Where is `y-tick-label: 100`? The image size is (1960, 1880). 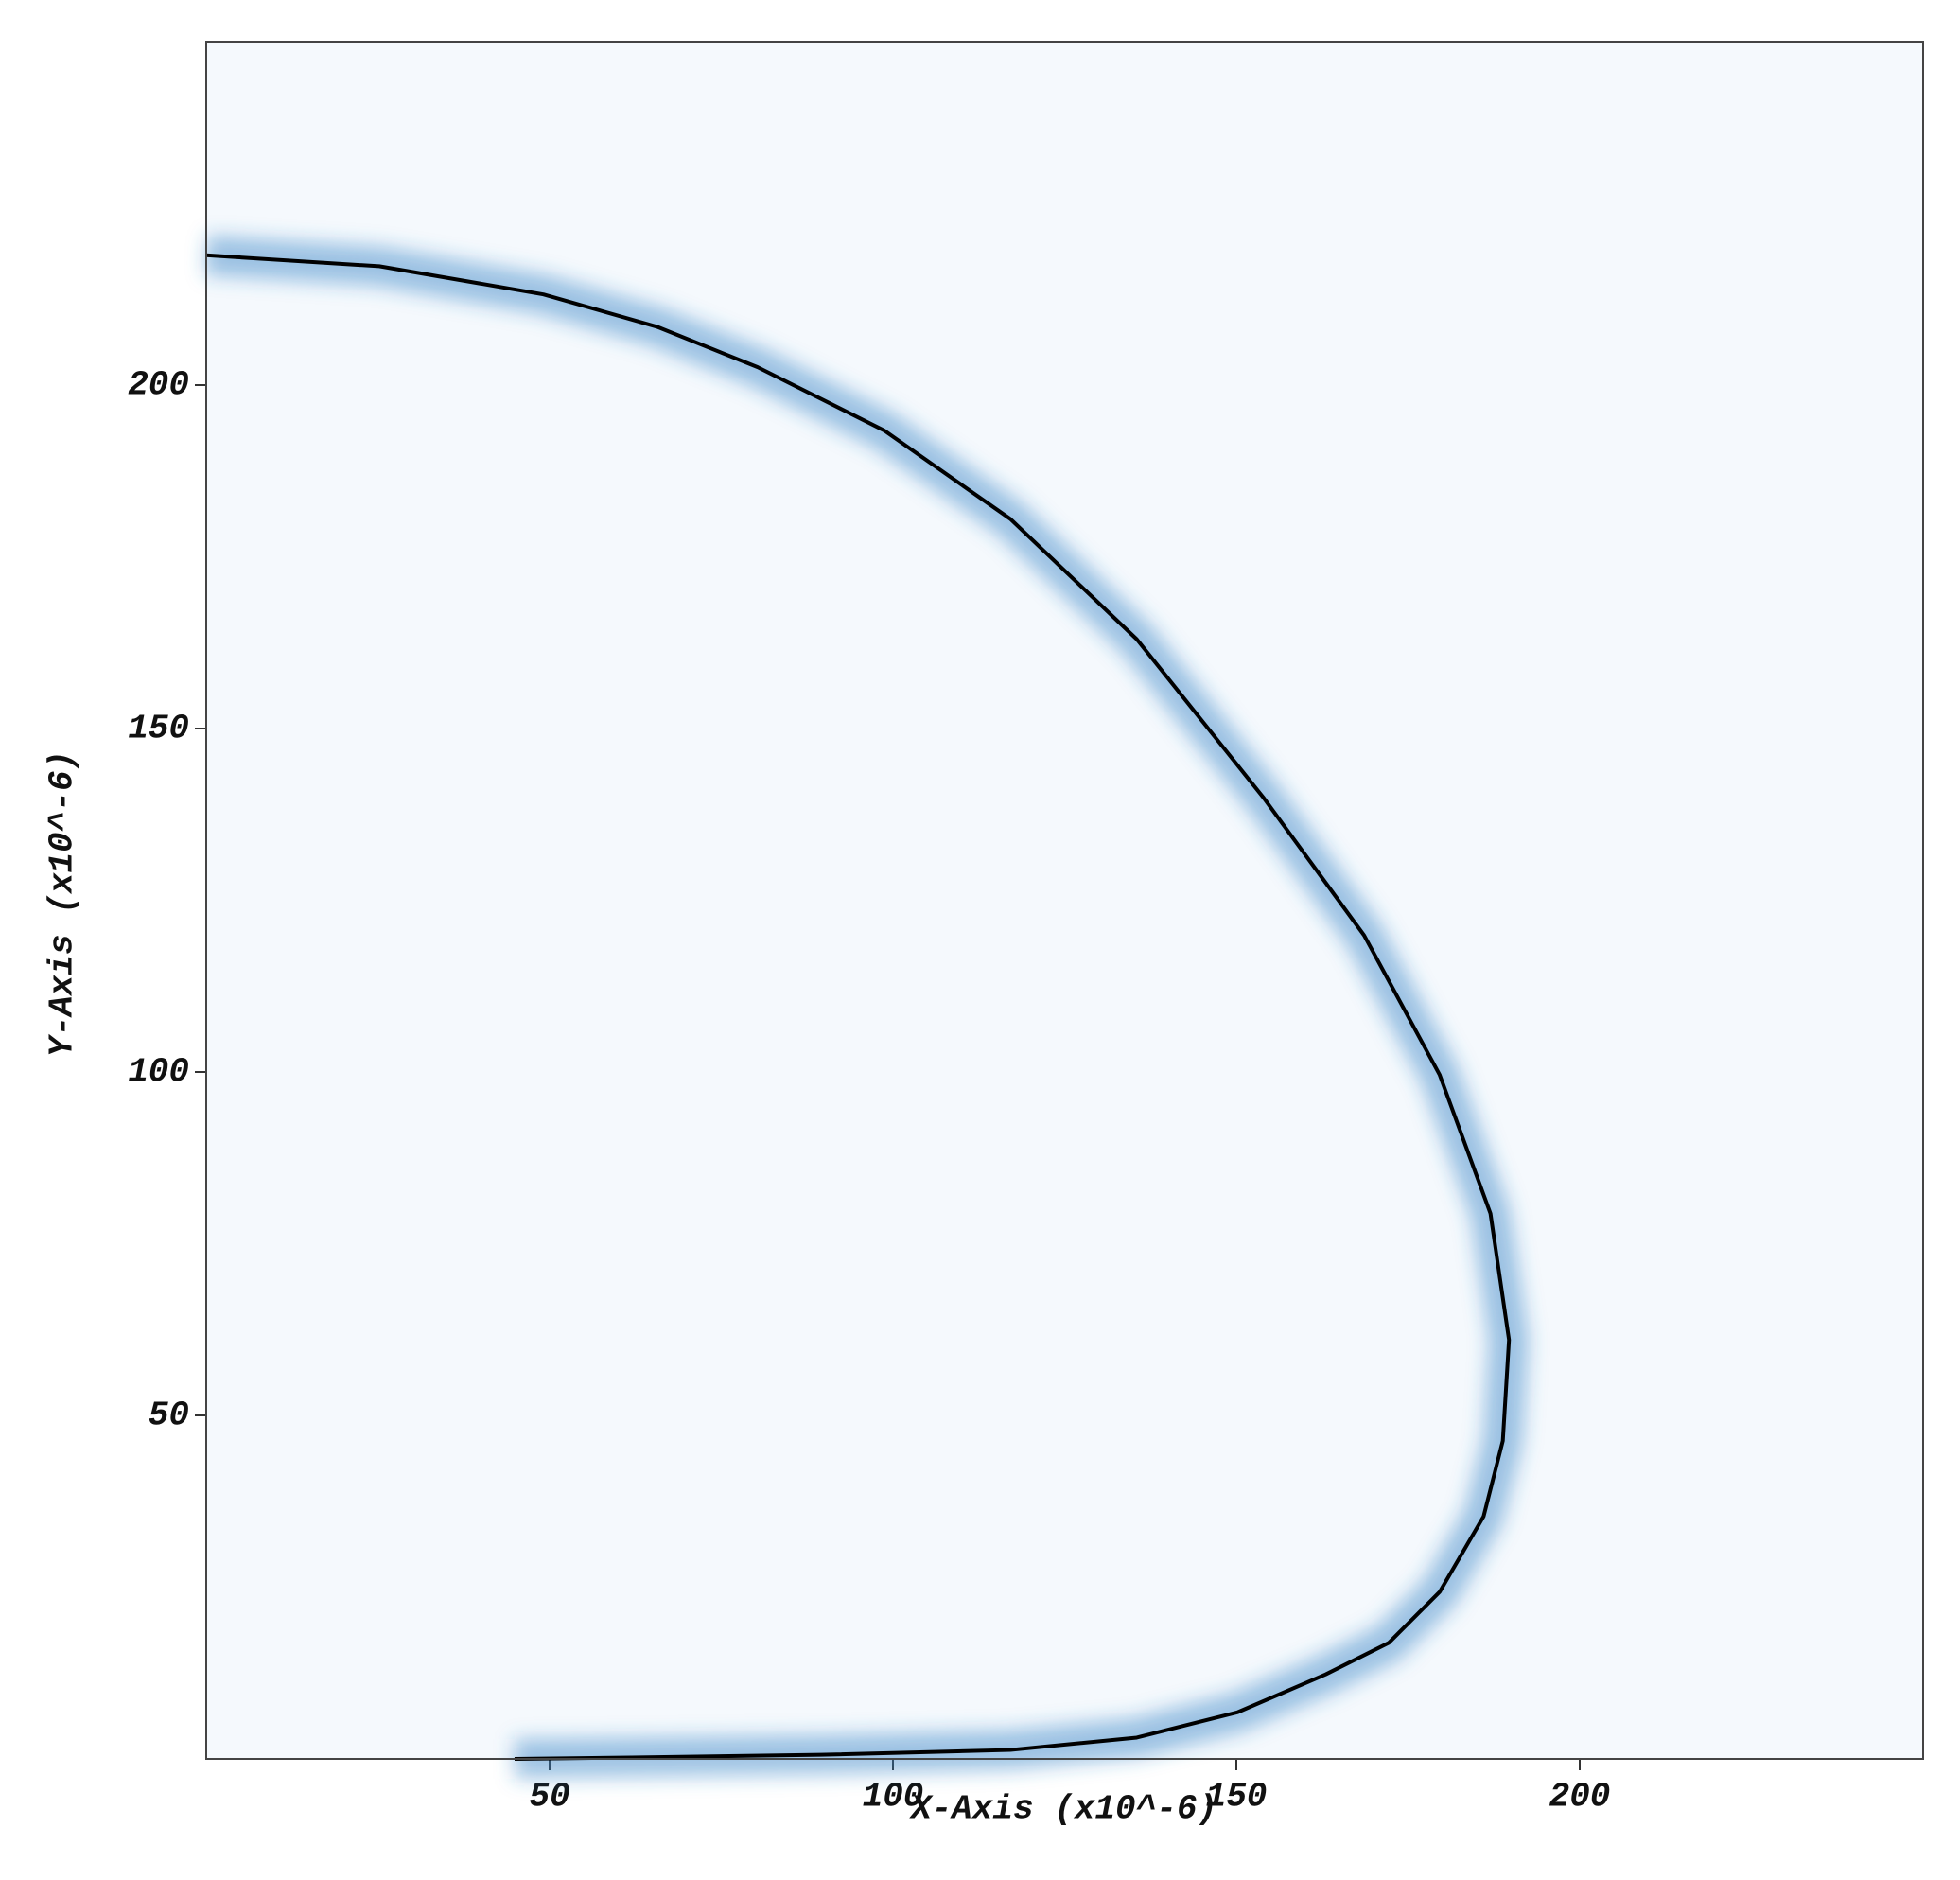
y-tick-label: 100 is located at coordinates (158, 1072).